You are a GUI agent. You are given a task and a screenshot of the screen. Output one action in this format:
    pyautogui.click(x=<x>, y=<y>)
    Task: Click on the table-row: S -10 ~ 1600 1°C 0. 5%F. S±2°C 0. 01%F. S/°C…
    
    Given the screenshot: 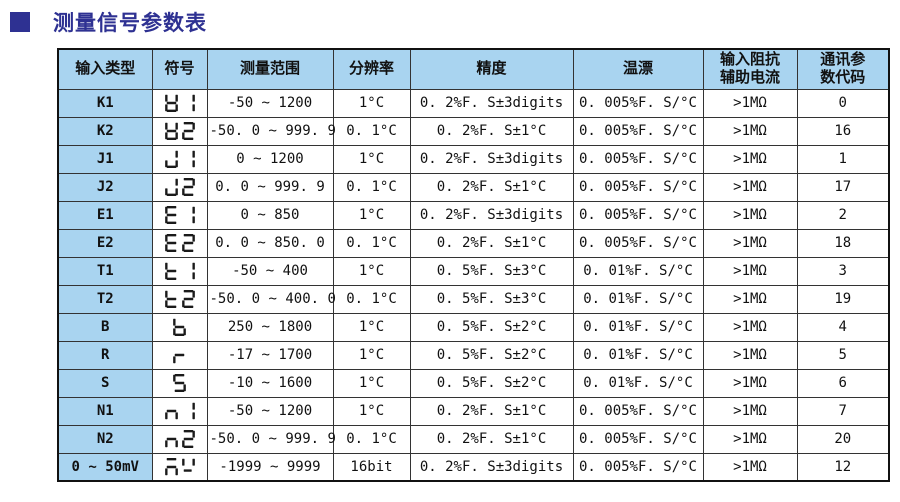 What is the action you would take?
    pyautogui.click(x=473, y=383)
    